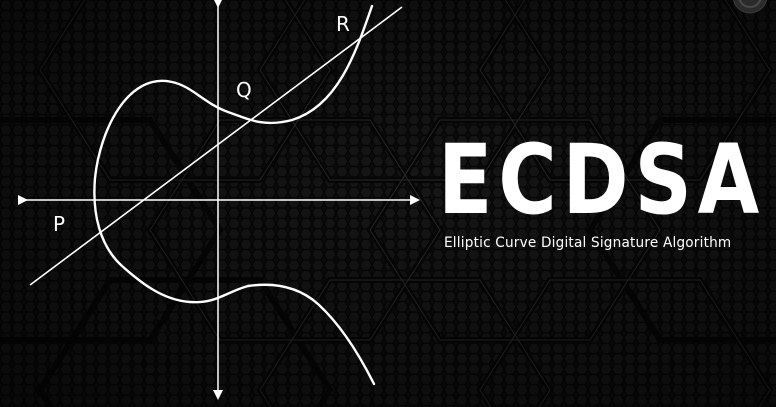  Describe the element at coordinates (311, 334) in the screenshot. I see `elliptic-curve-lower` at that location.